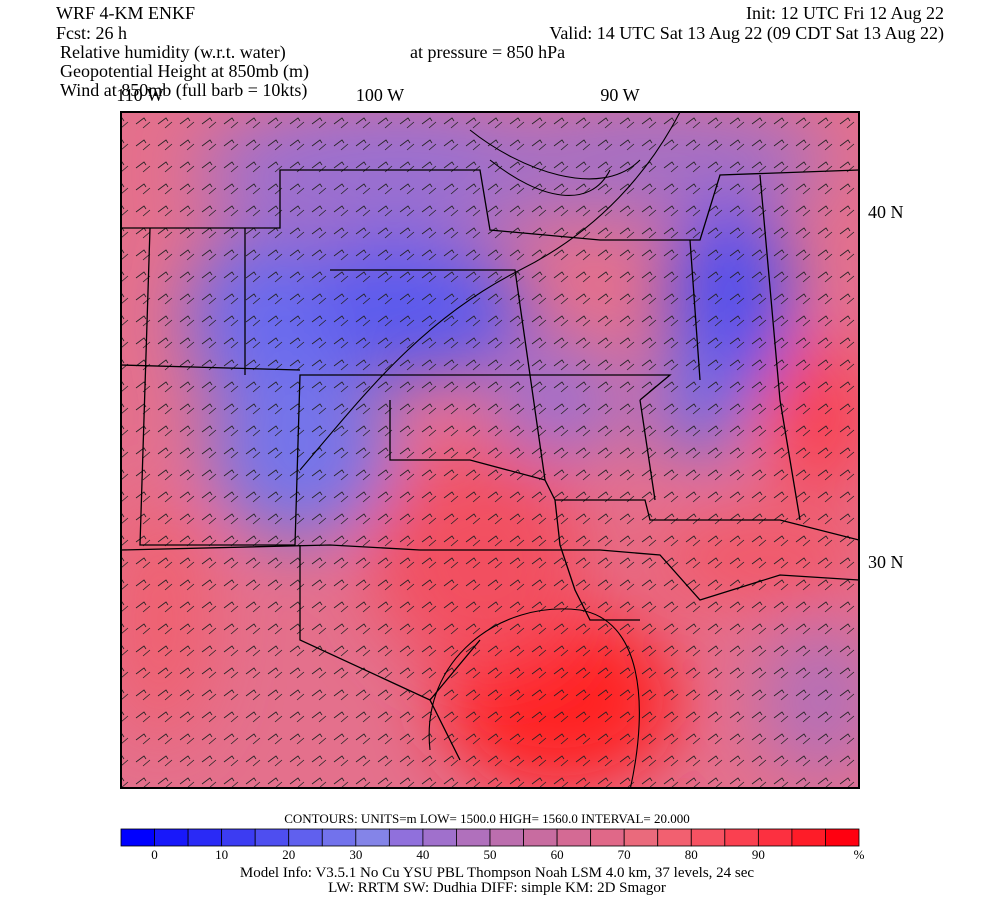 The height and width of the screenshot is (900, 1000). Describe the element at coordinates (125, 13) in the screenshot. I see `model-title: WRF 4-KM ENKF` at that location.